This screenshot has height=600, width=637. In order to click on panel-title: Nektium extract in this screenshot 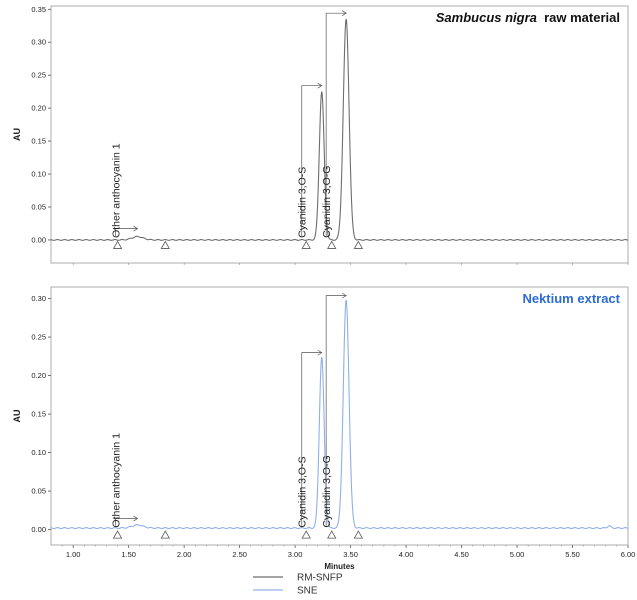, I will do `click(571, 298)`.